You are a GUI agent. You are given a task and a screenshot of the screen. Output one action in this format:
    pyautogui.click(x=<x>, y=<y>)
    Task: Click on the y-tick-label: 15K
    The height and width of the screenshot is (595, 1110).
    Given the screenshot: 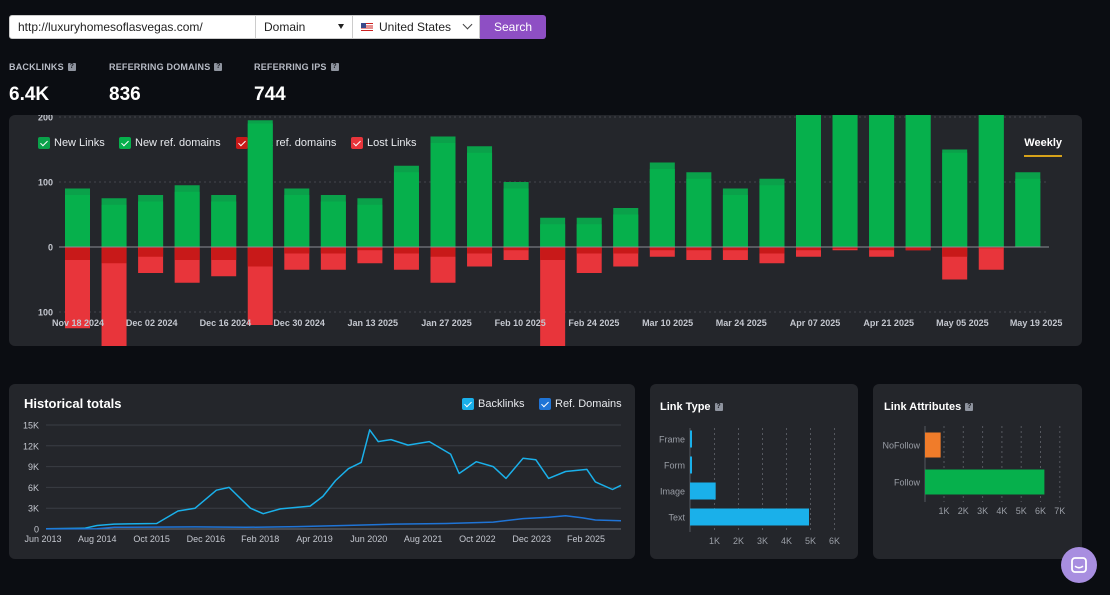 What is the action you would take?
    pyautogui.click(x=31, y=426)
    